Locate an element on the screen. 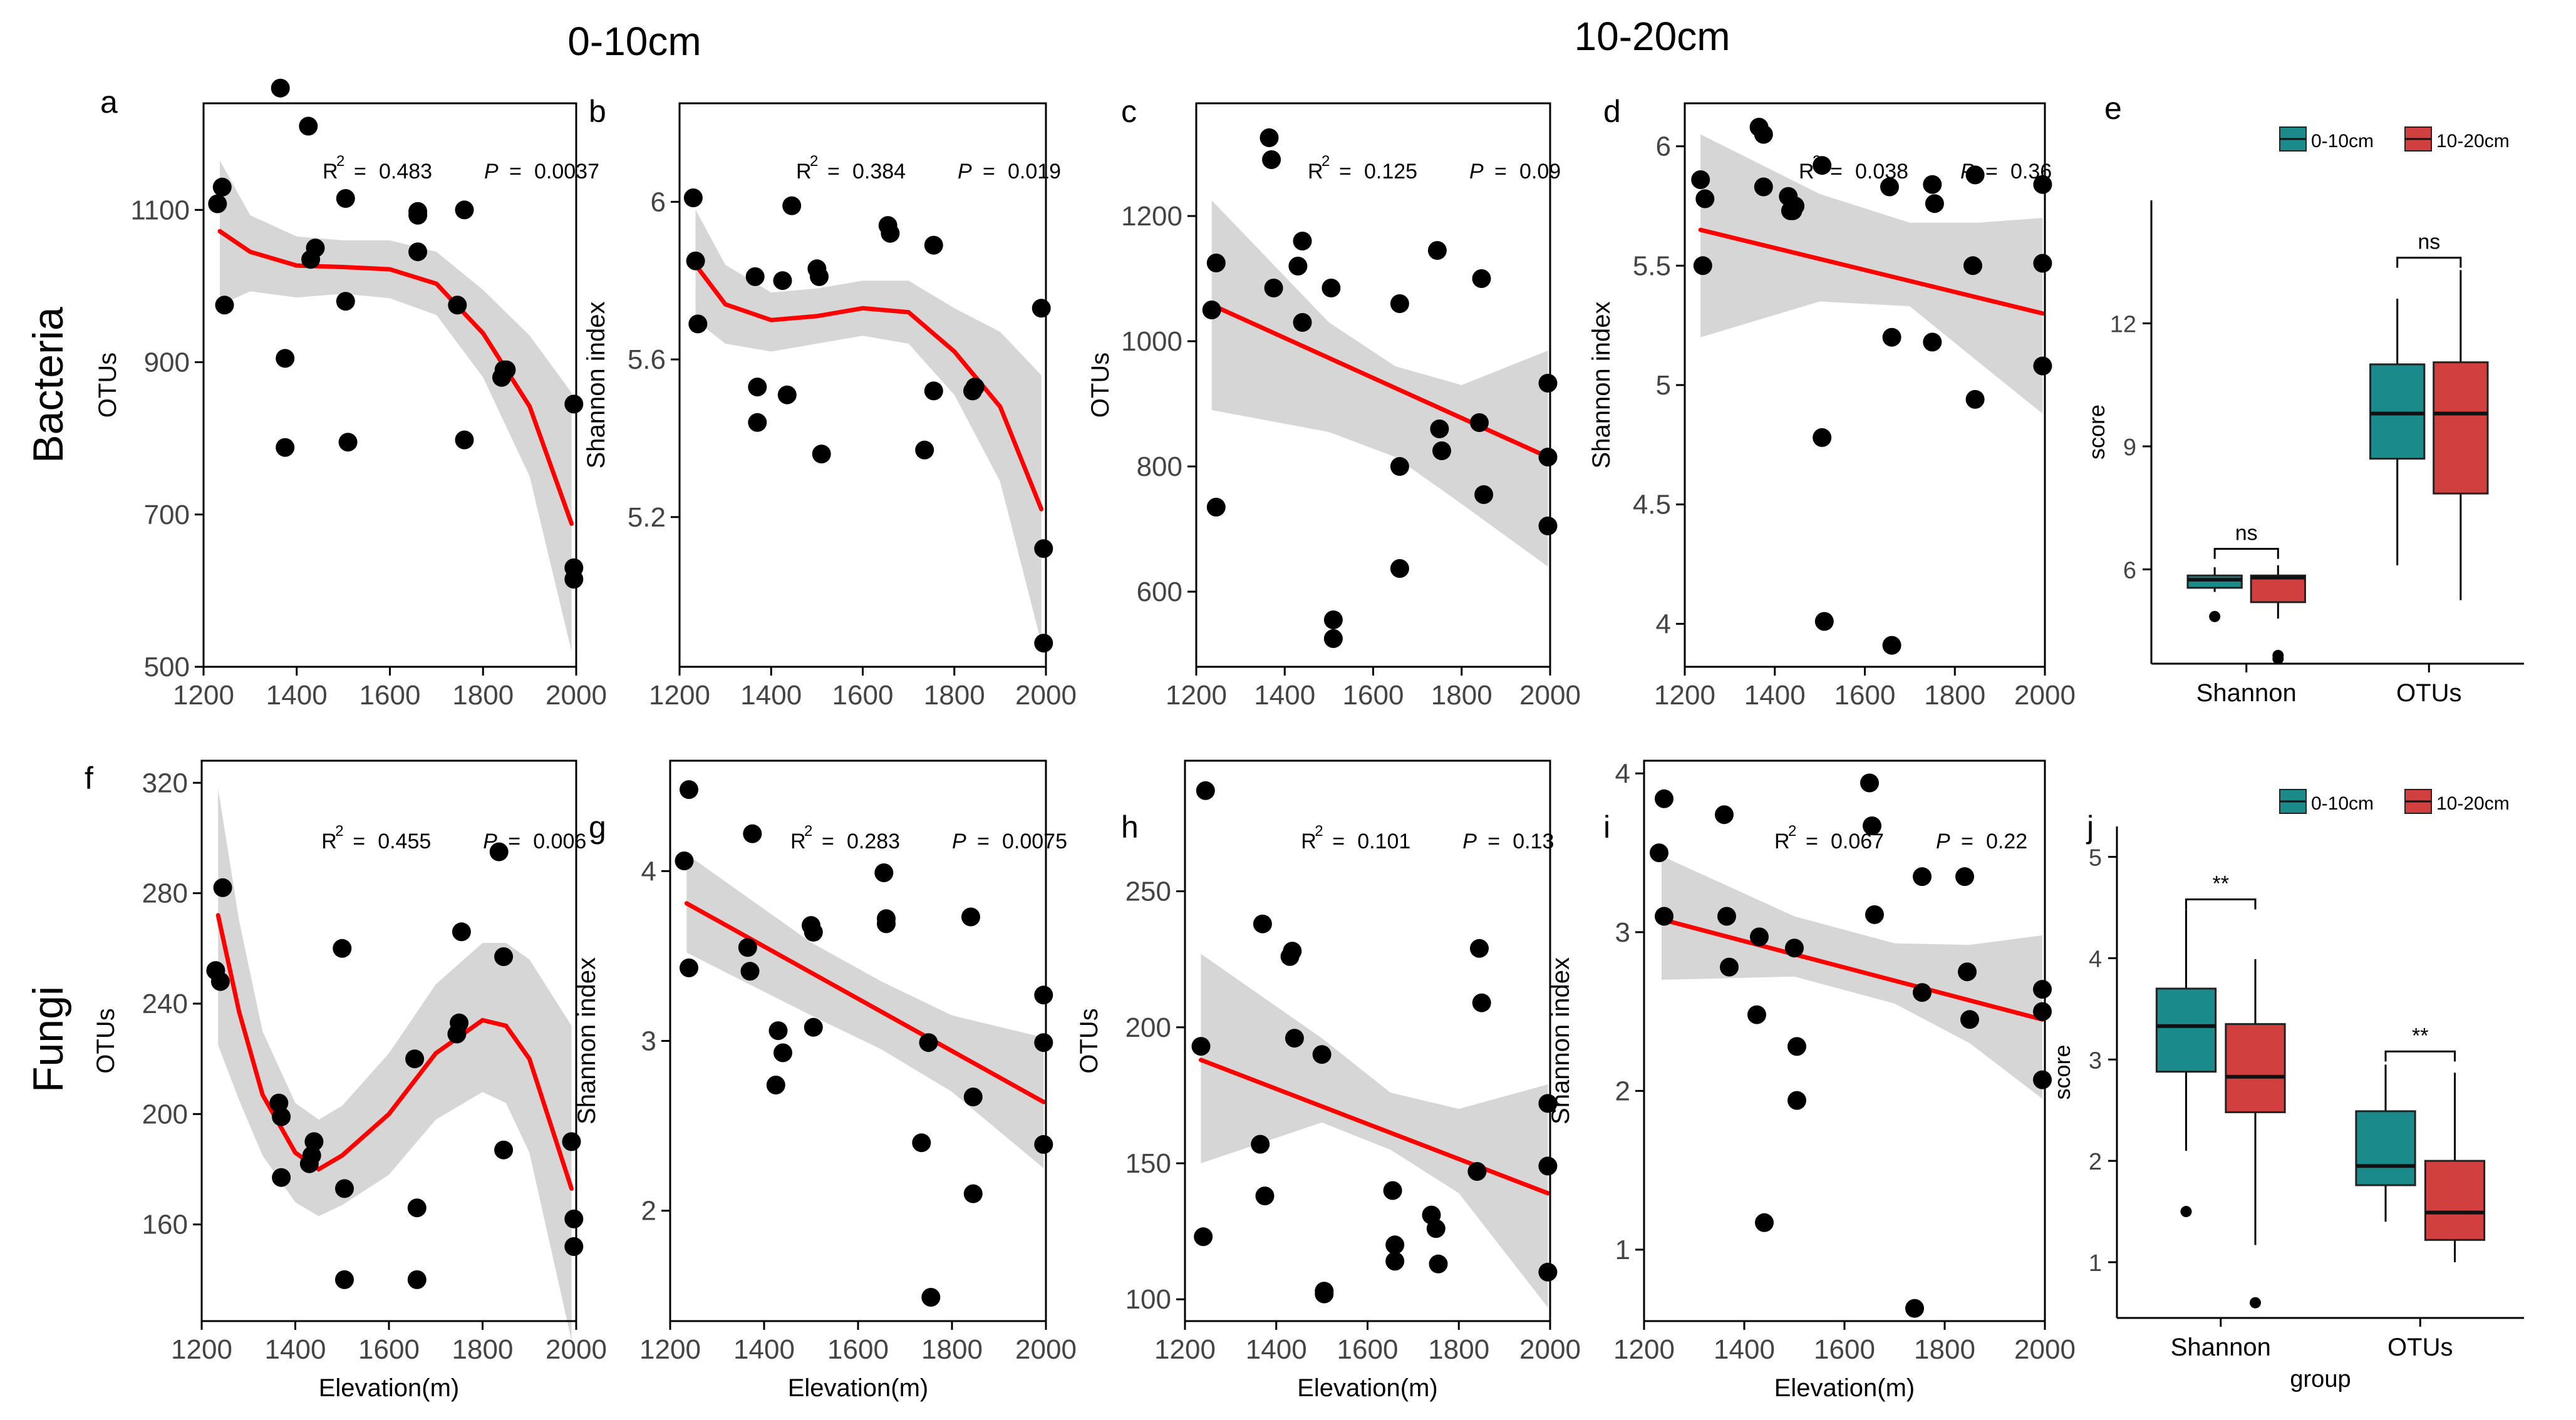 The image size is (2576, 1420). panel-label: b is located at coordinates (597, 112).